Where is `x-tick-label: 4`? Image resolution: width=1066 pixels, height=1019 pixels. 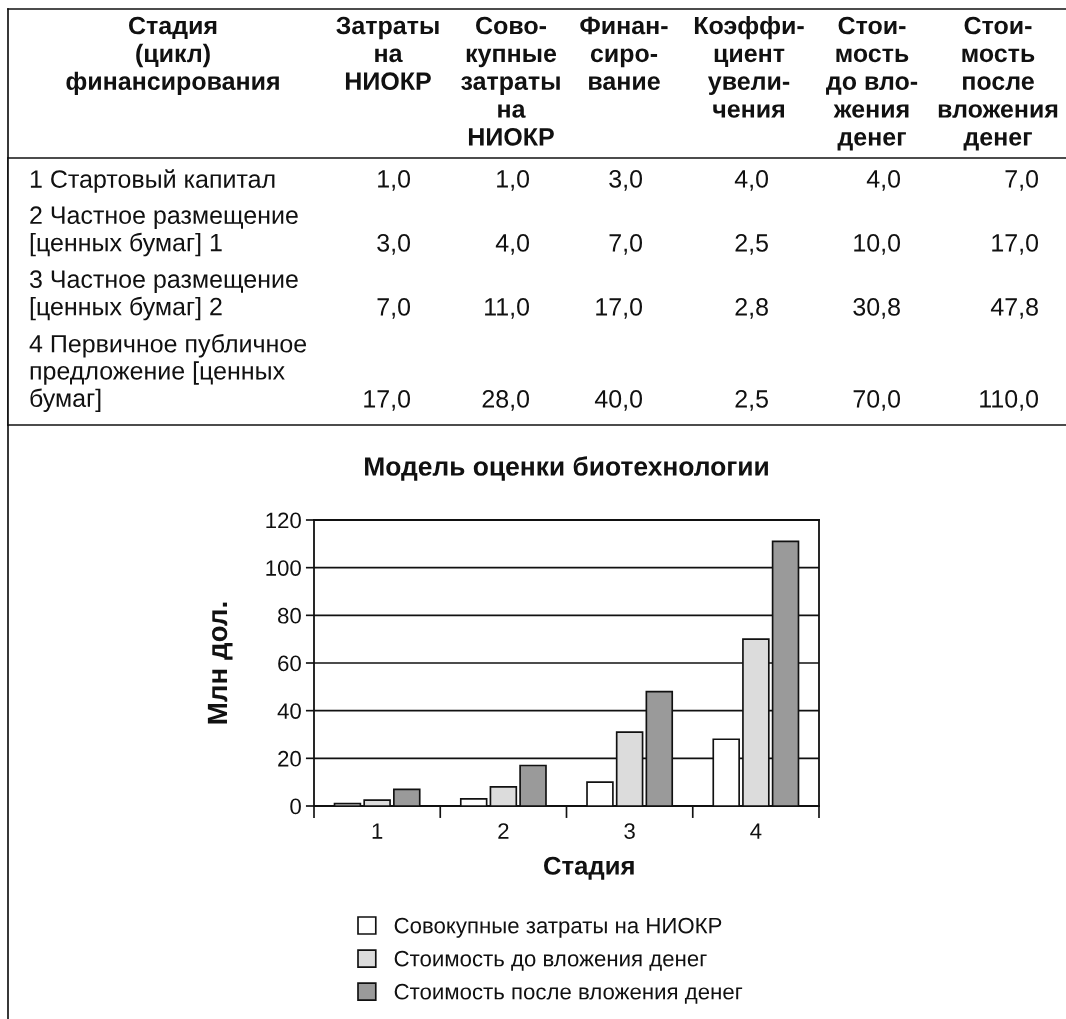 x-tick-label: 4 is located at coordinates (756, 831).